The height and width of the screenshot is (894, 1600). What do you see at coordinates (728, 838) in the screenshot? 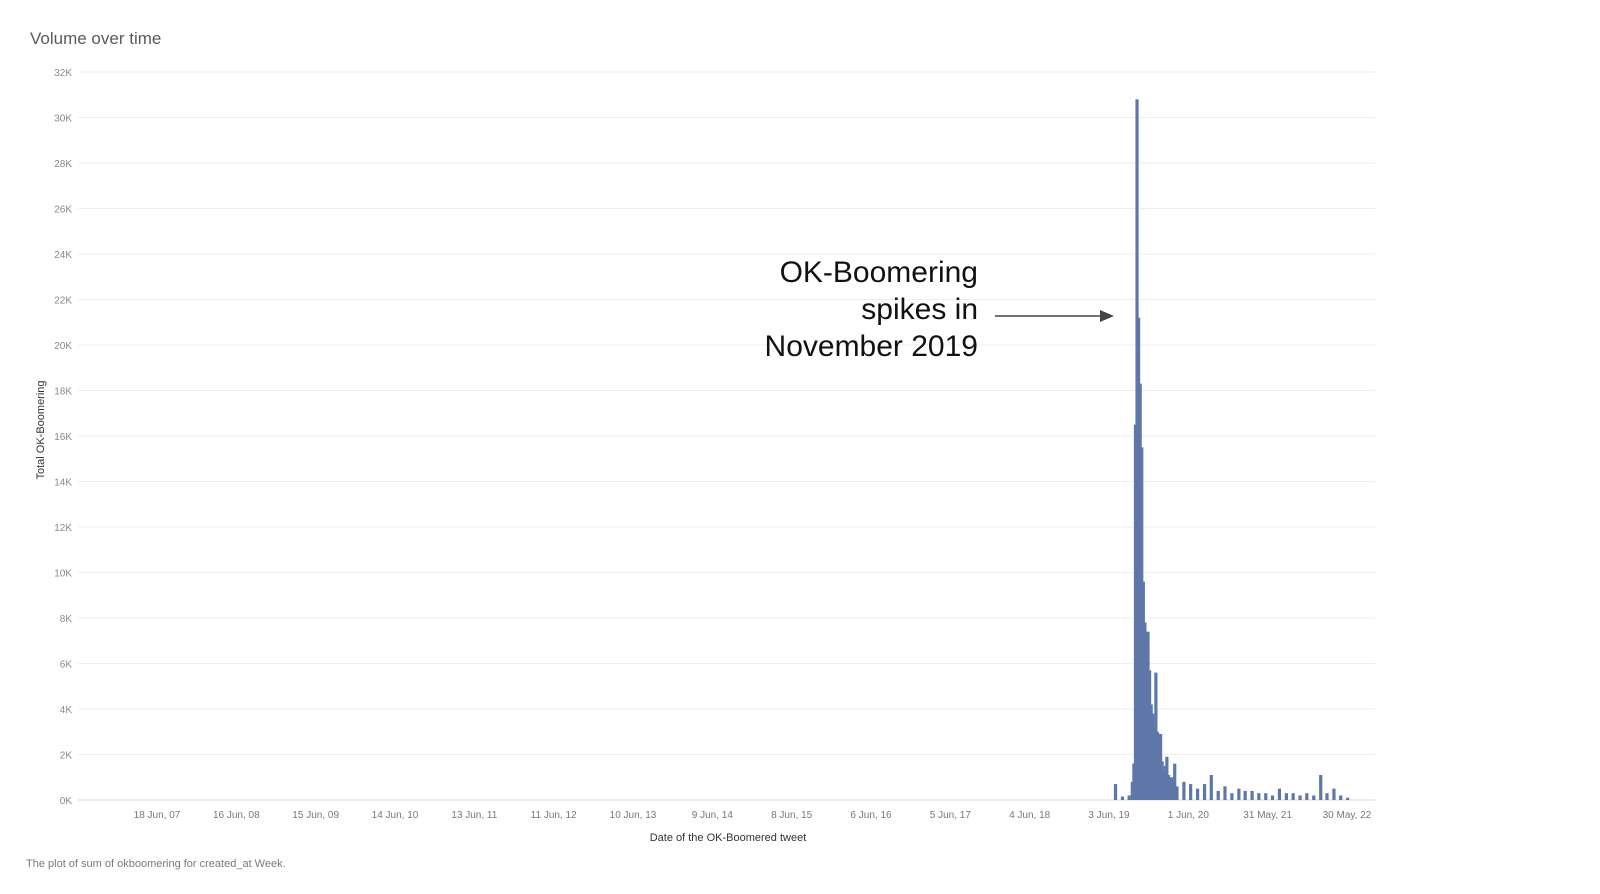
I see `x-axis-label: Date of the OK-Boomered tweet` at bounding box center [728, 838].